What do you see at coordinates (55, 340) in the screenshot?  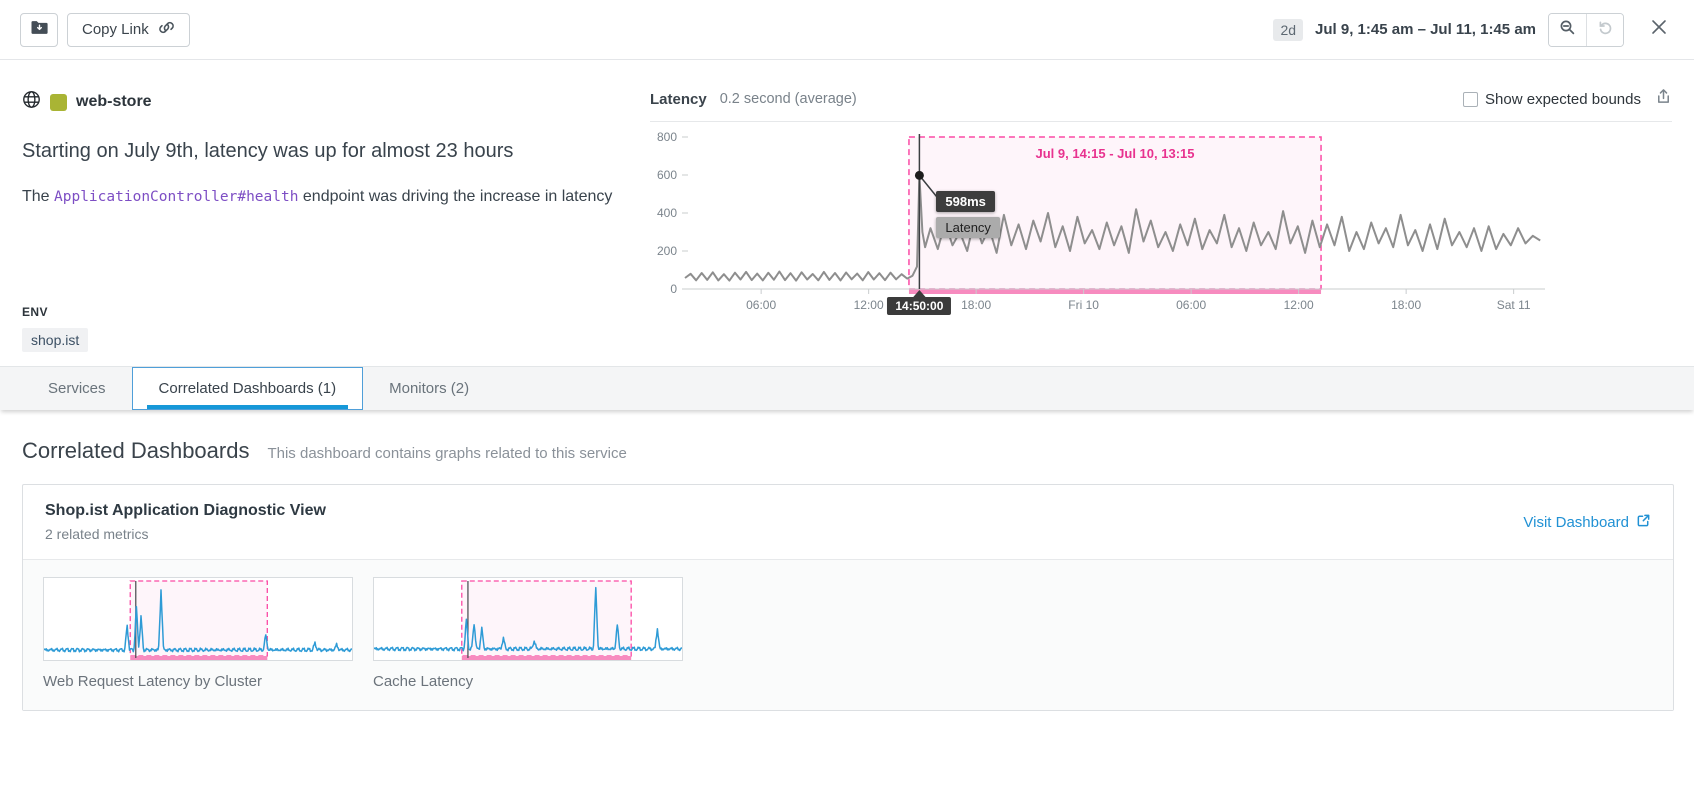 I see `env-tag: shop.ist` at bounding box center [55, 340].